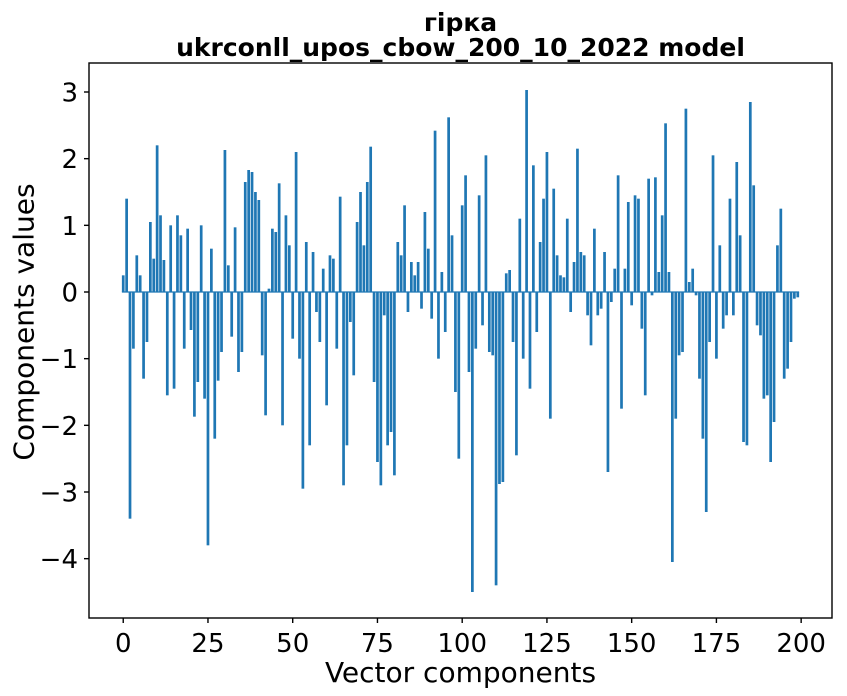 This screenshot has width=847, height=696. What do you see at coordinates (69, 294) in the screenshot?
I see `y-tick-label: 0` at bounding box center [69, 294].